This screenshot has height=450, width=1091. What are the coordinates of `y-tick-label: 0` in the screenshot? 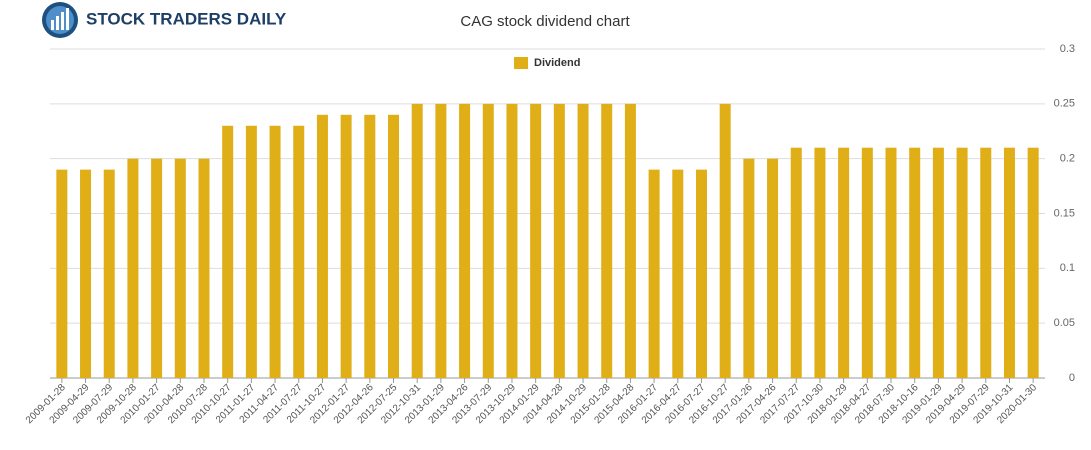 It's located at (1072, 378).